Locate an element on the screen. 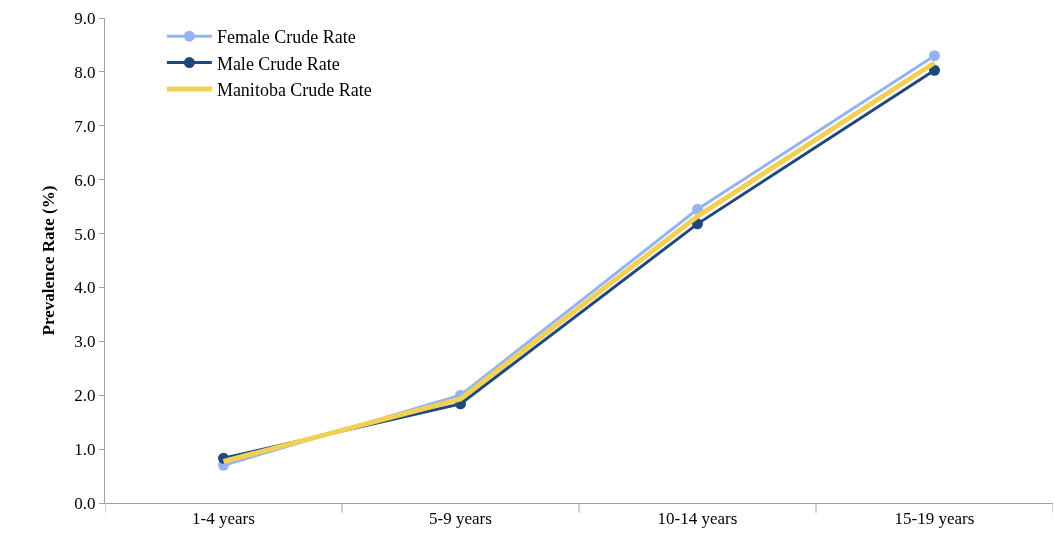 The height and width of the screenshot is (546, 1058). legend-label: Manitoba Crude Rate is located at coordinates (294, 90).